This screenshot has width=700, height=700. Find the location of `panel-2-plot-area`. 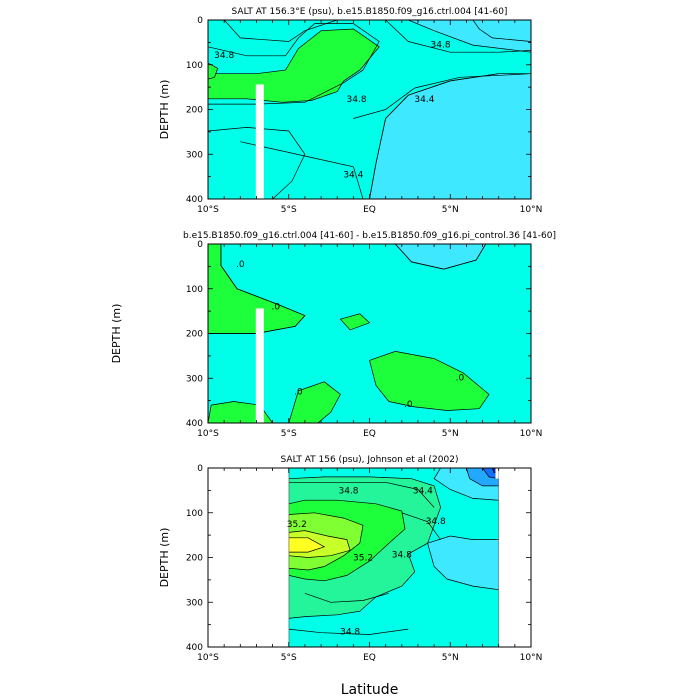

panel-2-plot-area is located at coordinates (369, 333).